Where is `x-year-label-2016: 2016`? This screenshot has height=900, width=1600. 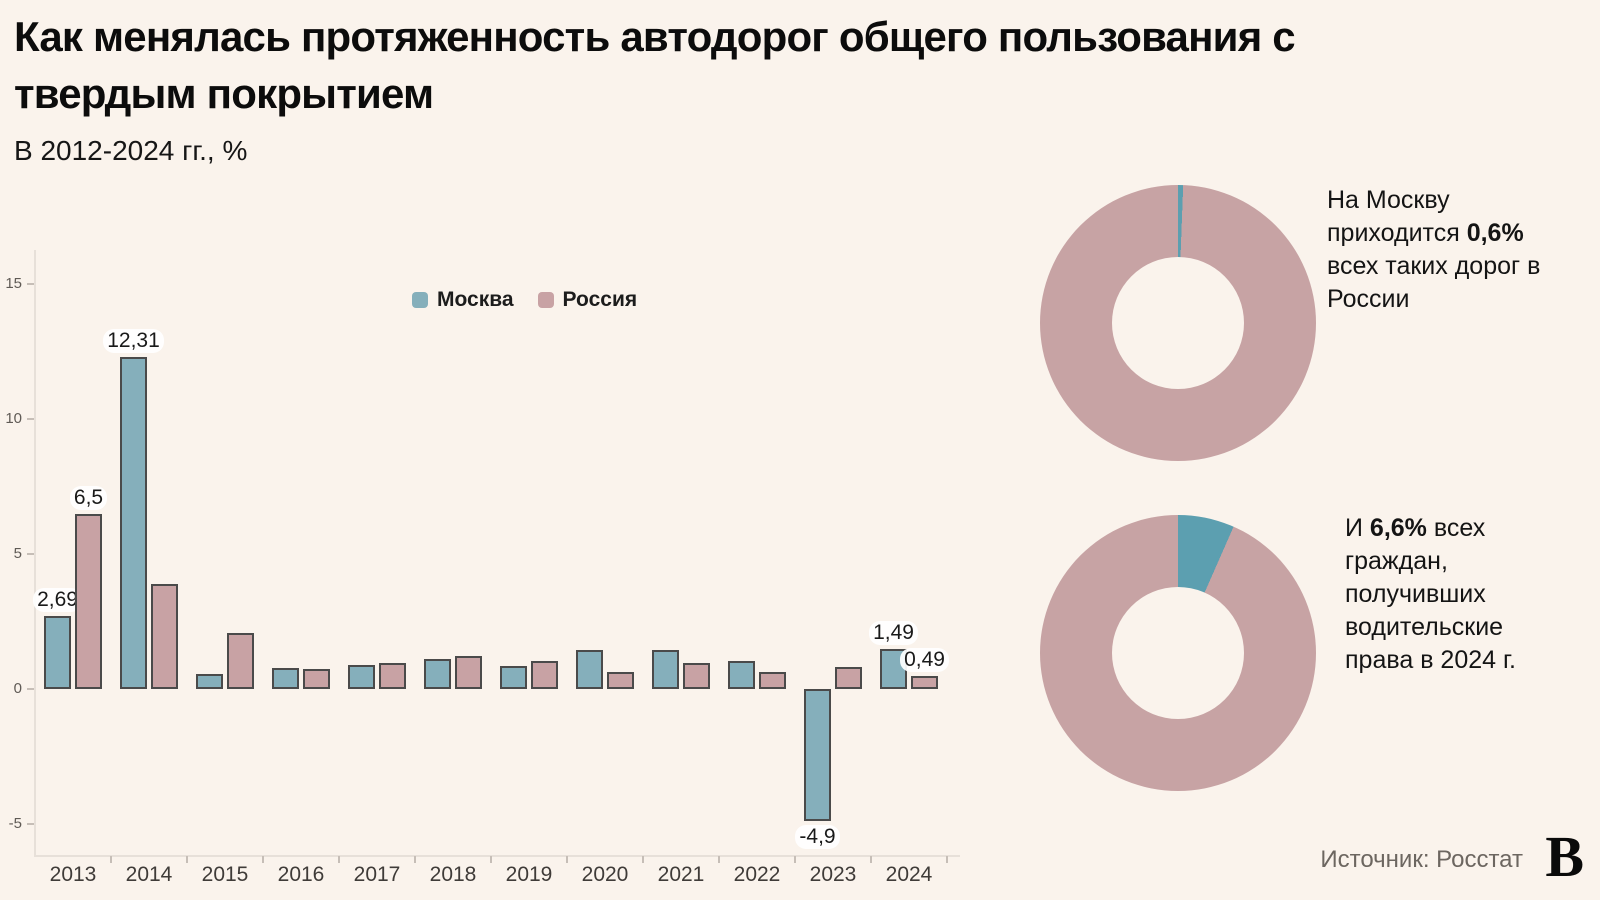
x-year-label-2016: 2016 is located at coordinates (301, 874).